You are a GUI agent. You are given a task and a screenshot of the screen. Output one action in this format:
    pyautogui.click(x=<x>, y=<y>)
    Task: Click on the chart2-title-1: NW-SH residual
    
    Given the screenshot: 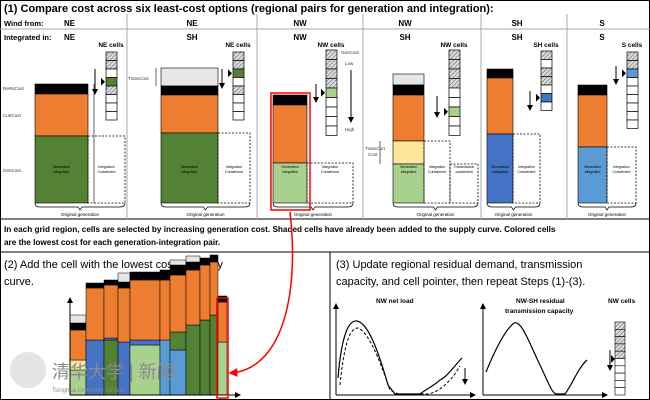 What is the action you would take?
    pyautogui.click(x=540, y=301)
    